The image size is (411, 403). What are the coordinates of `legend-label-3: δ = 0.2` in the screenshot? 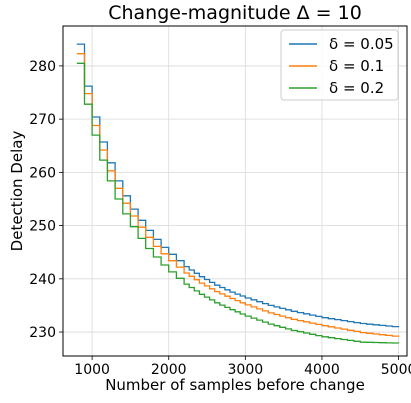 It's located at (356, 88).